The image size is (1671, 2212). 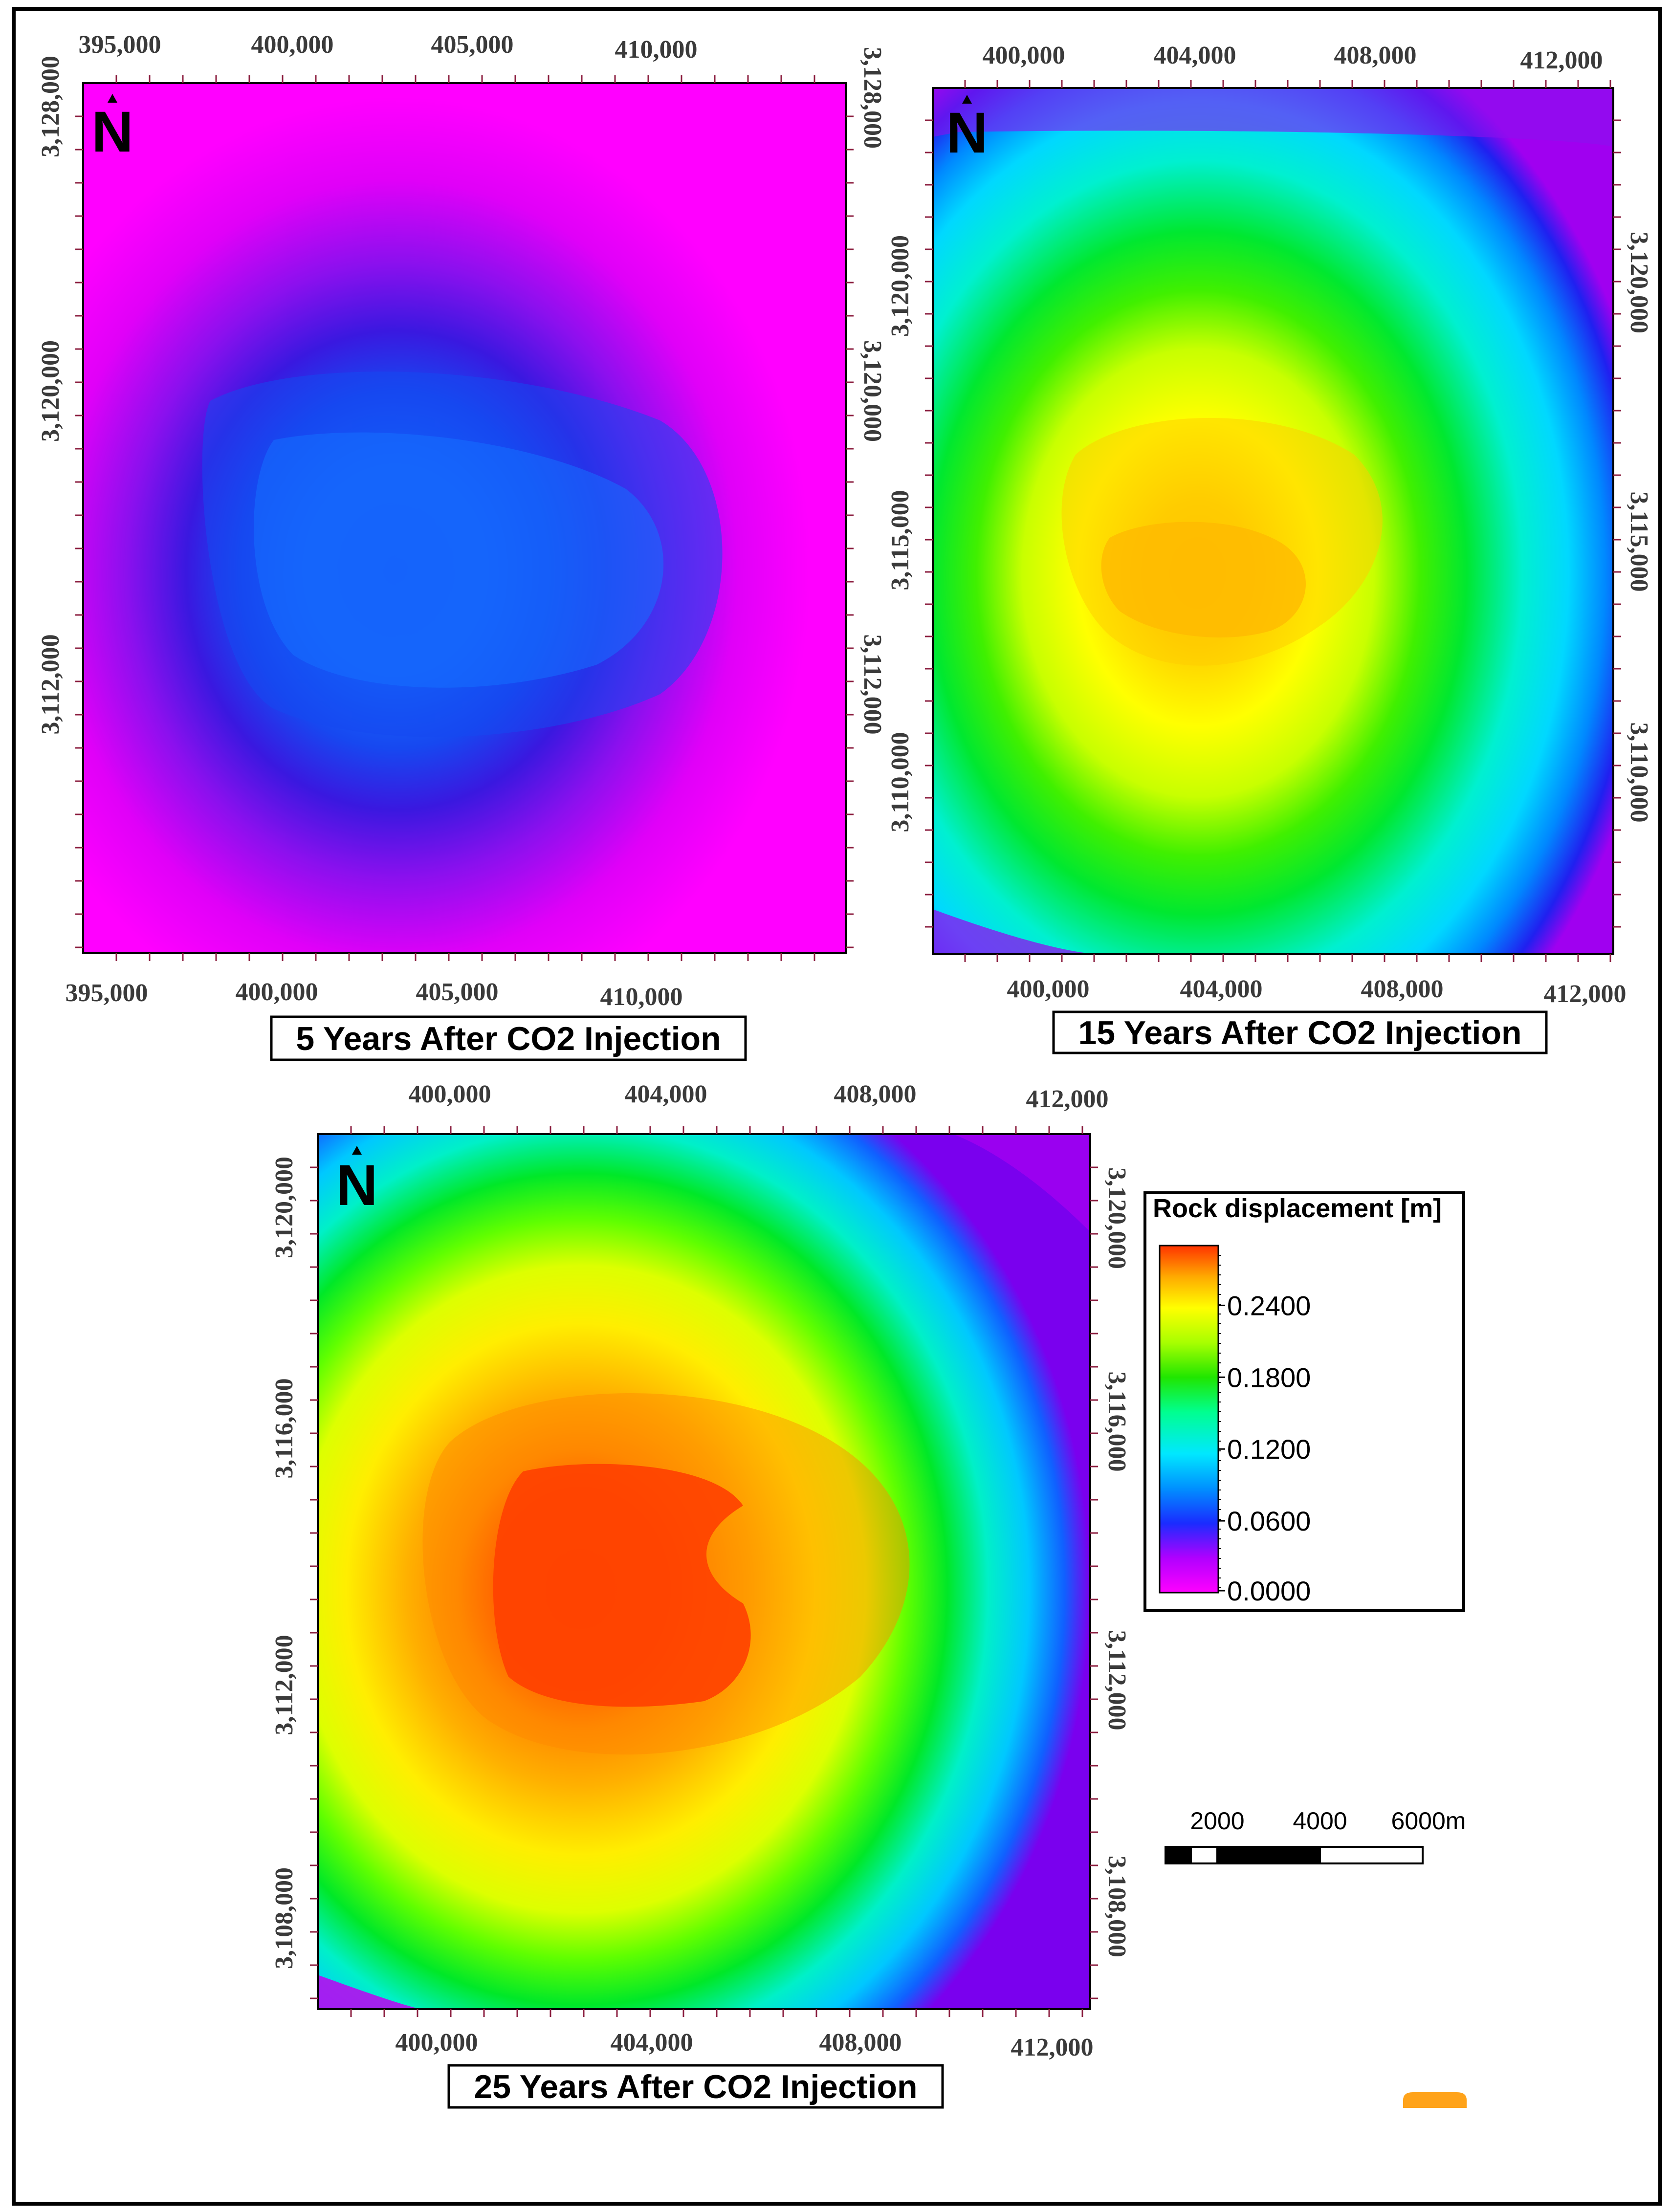 What do you see at coordinates (284, 1428) in the screenshot?
I see `left-y-tick-label: 3,116,000` at bounding box center [284, 1428].